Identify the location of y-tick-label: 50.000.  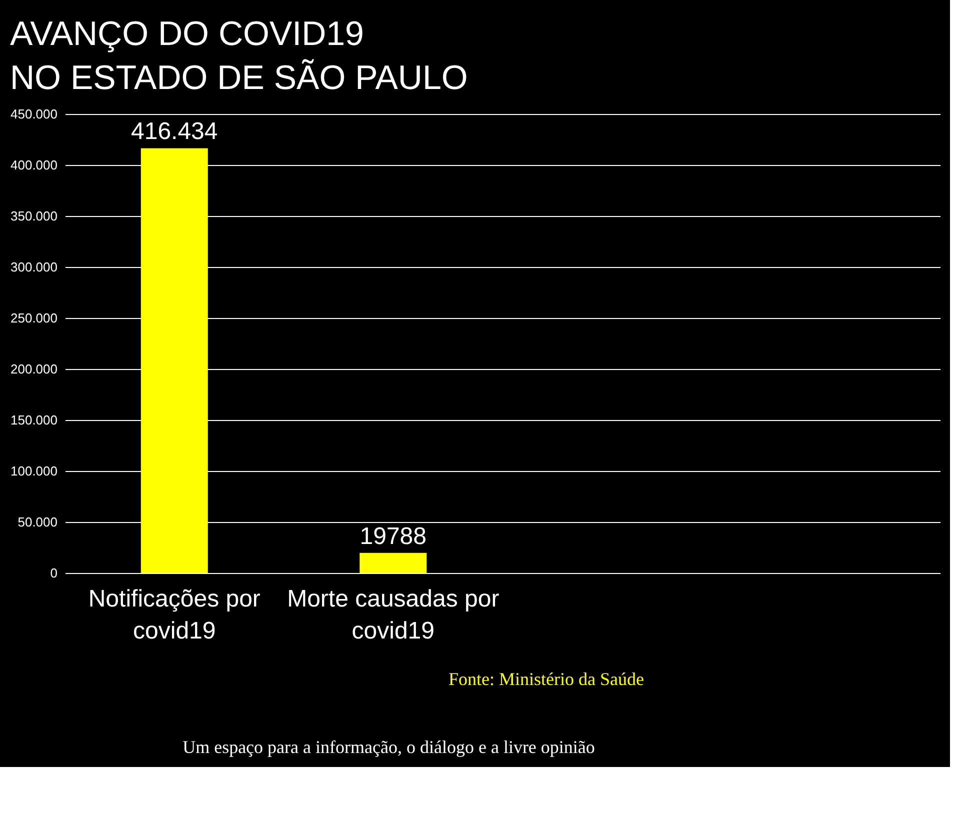
(38, 522).